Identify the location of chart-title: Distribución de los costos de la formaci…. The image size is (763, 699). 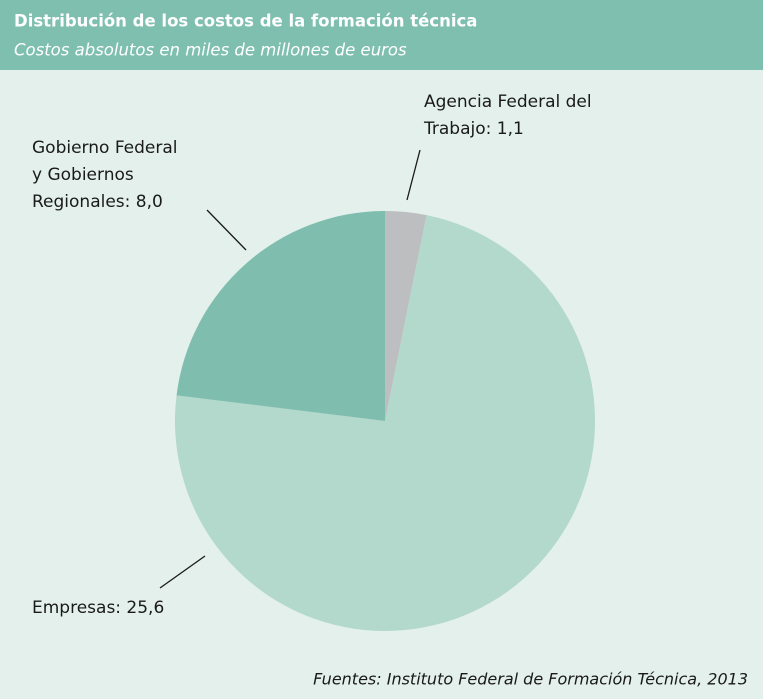
(245, 21).